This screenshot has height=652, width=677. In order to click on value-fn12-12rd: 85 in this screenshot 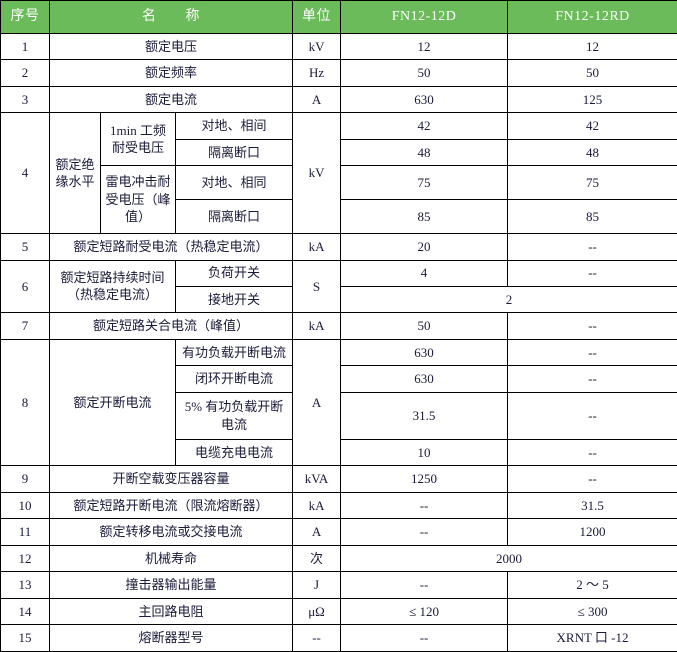, I will do `click(592, 217)`.